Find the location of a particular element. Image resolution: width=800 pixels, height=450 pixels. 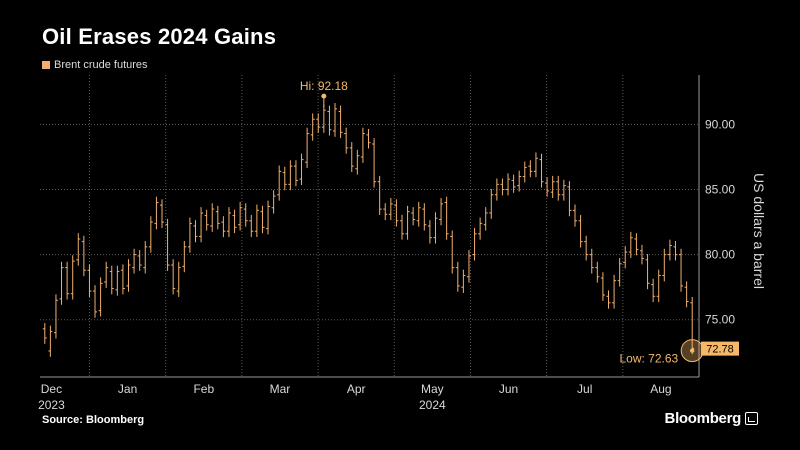

x-month-label: May is located at coordinates (432, 389).